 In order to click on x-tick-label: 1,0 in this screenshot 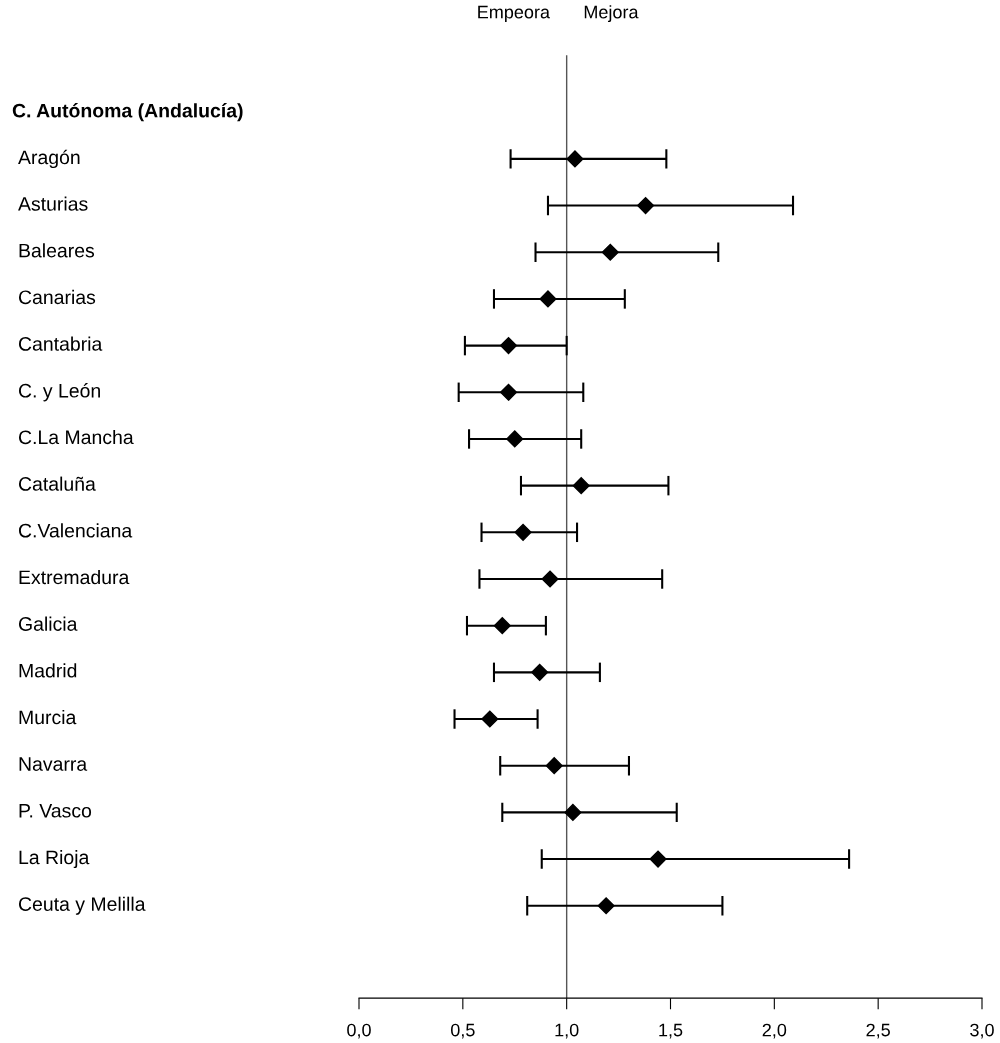, I will do `click(567, 1031)`.